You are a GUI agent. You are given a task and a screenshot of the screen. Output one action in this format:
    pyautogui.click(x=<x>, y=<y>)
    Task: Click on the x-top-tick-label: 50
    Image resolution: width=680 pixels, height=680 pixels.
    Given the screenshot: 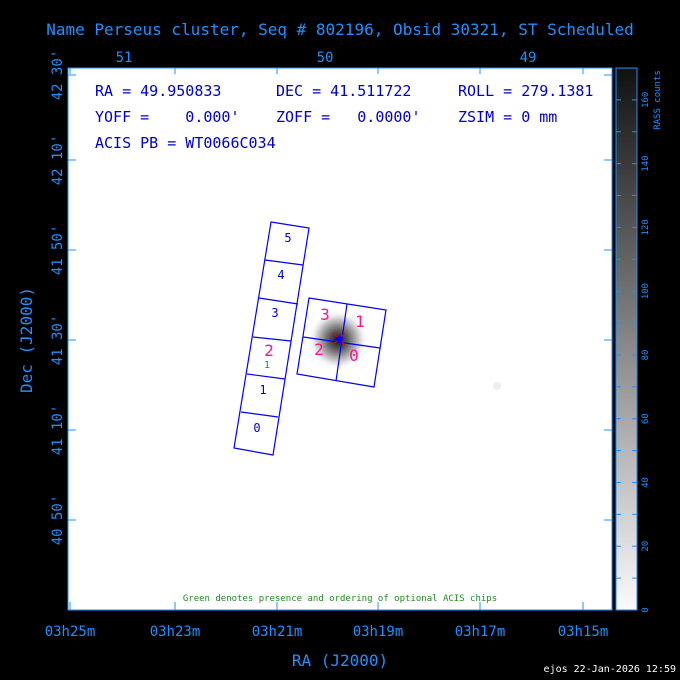 What is the action you would take?
    pyautogui.click(x=325, y=58)
    